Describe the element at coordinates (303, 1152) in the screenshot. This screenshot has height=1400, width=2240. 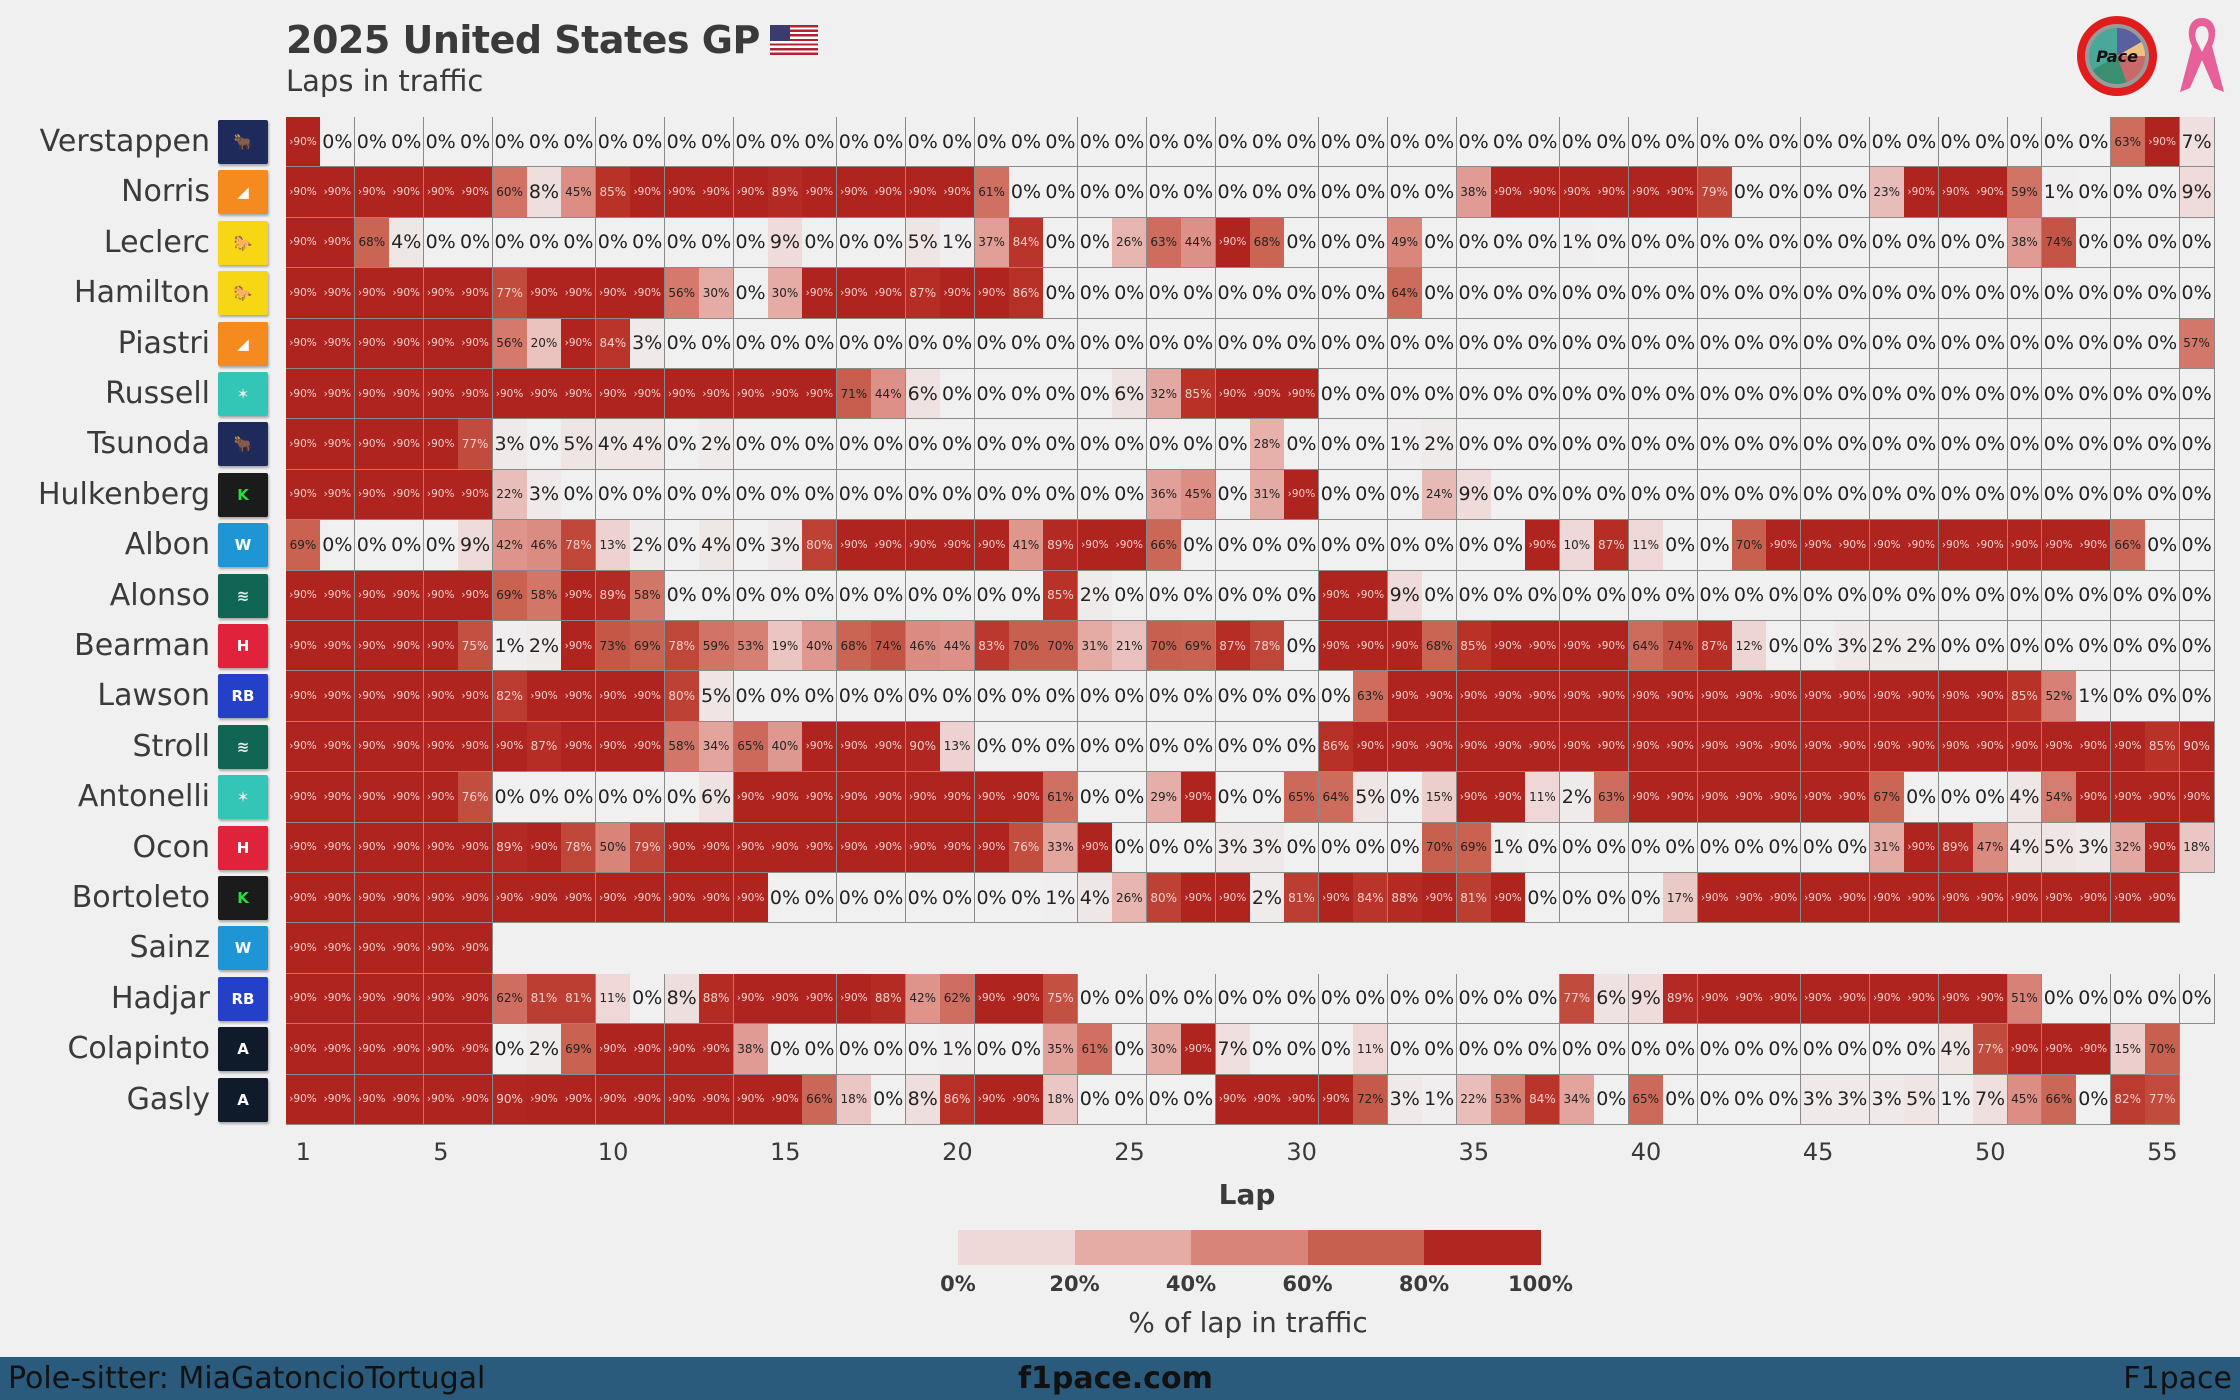
I see `x-tick-label: 1` at that location.